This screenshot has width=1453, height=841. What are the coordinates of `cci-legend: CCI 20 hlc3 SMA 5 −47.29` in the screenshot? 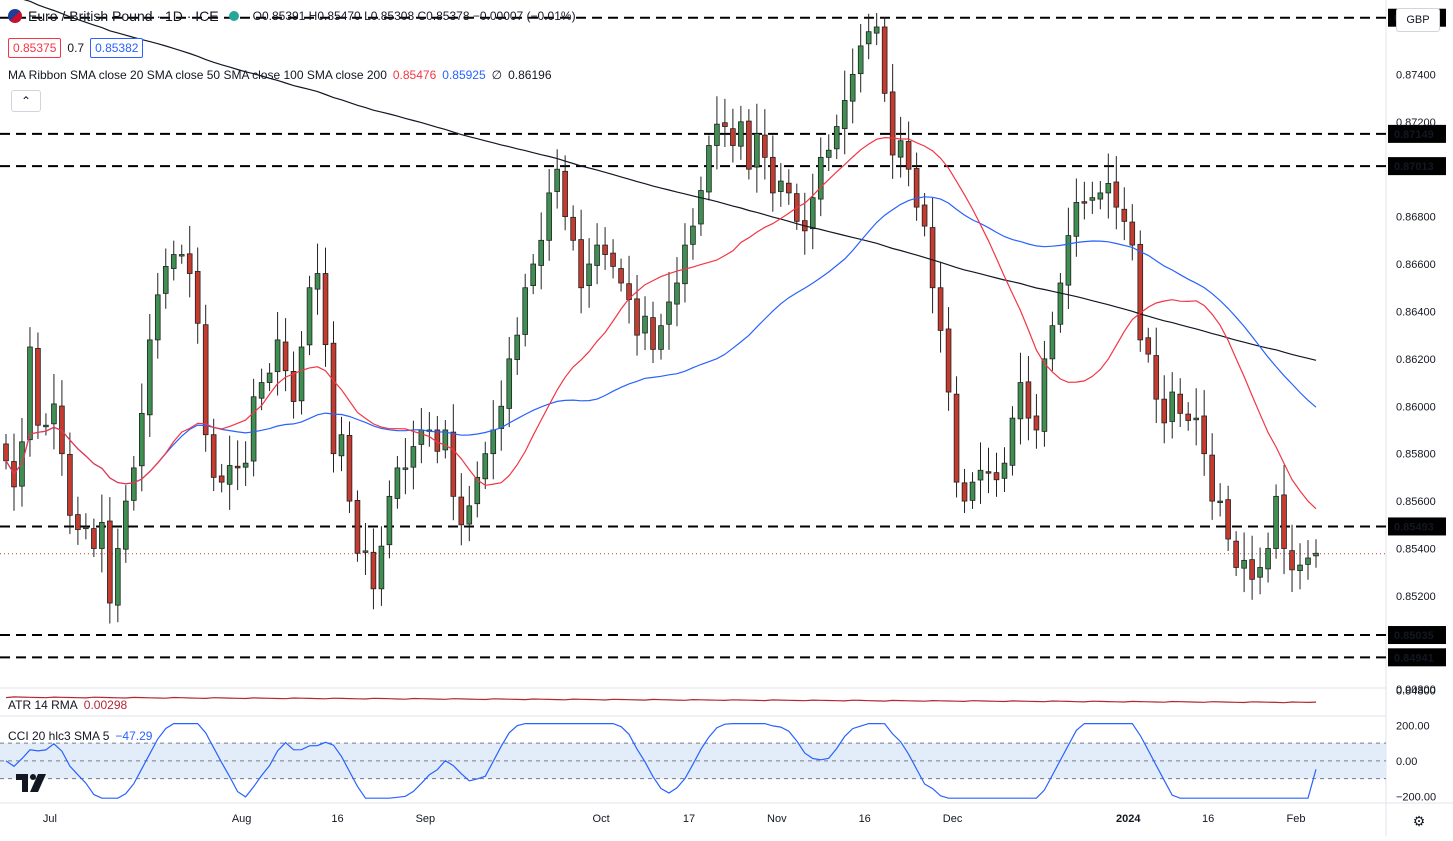 It's located at (80, 736).